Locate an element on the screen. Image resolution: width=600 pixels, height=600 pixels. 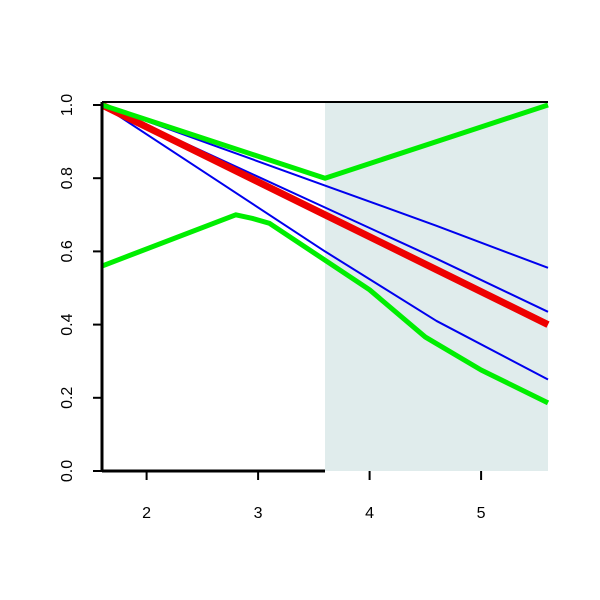
y-tick-label: 1.0 is located at coordinates (67, 105).